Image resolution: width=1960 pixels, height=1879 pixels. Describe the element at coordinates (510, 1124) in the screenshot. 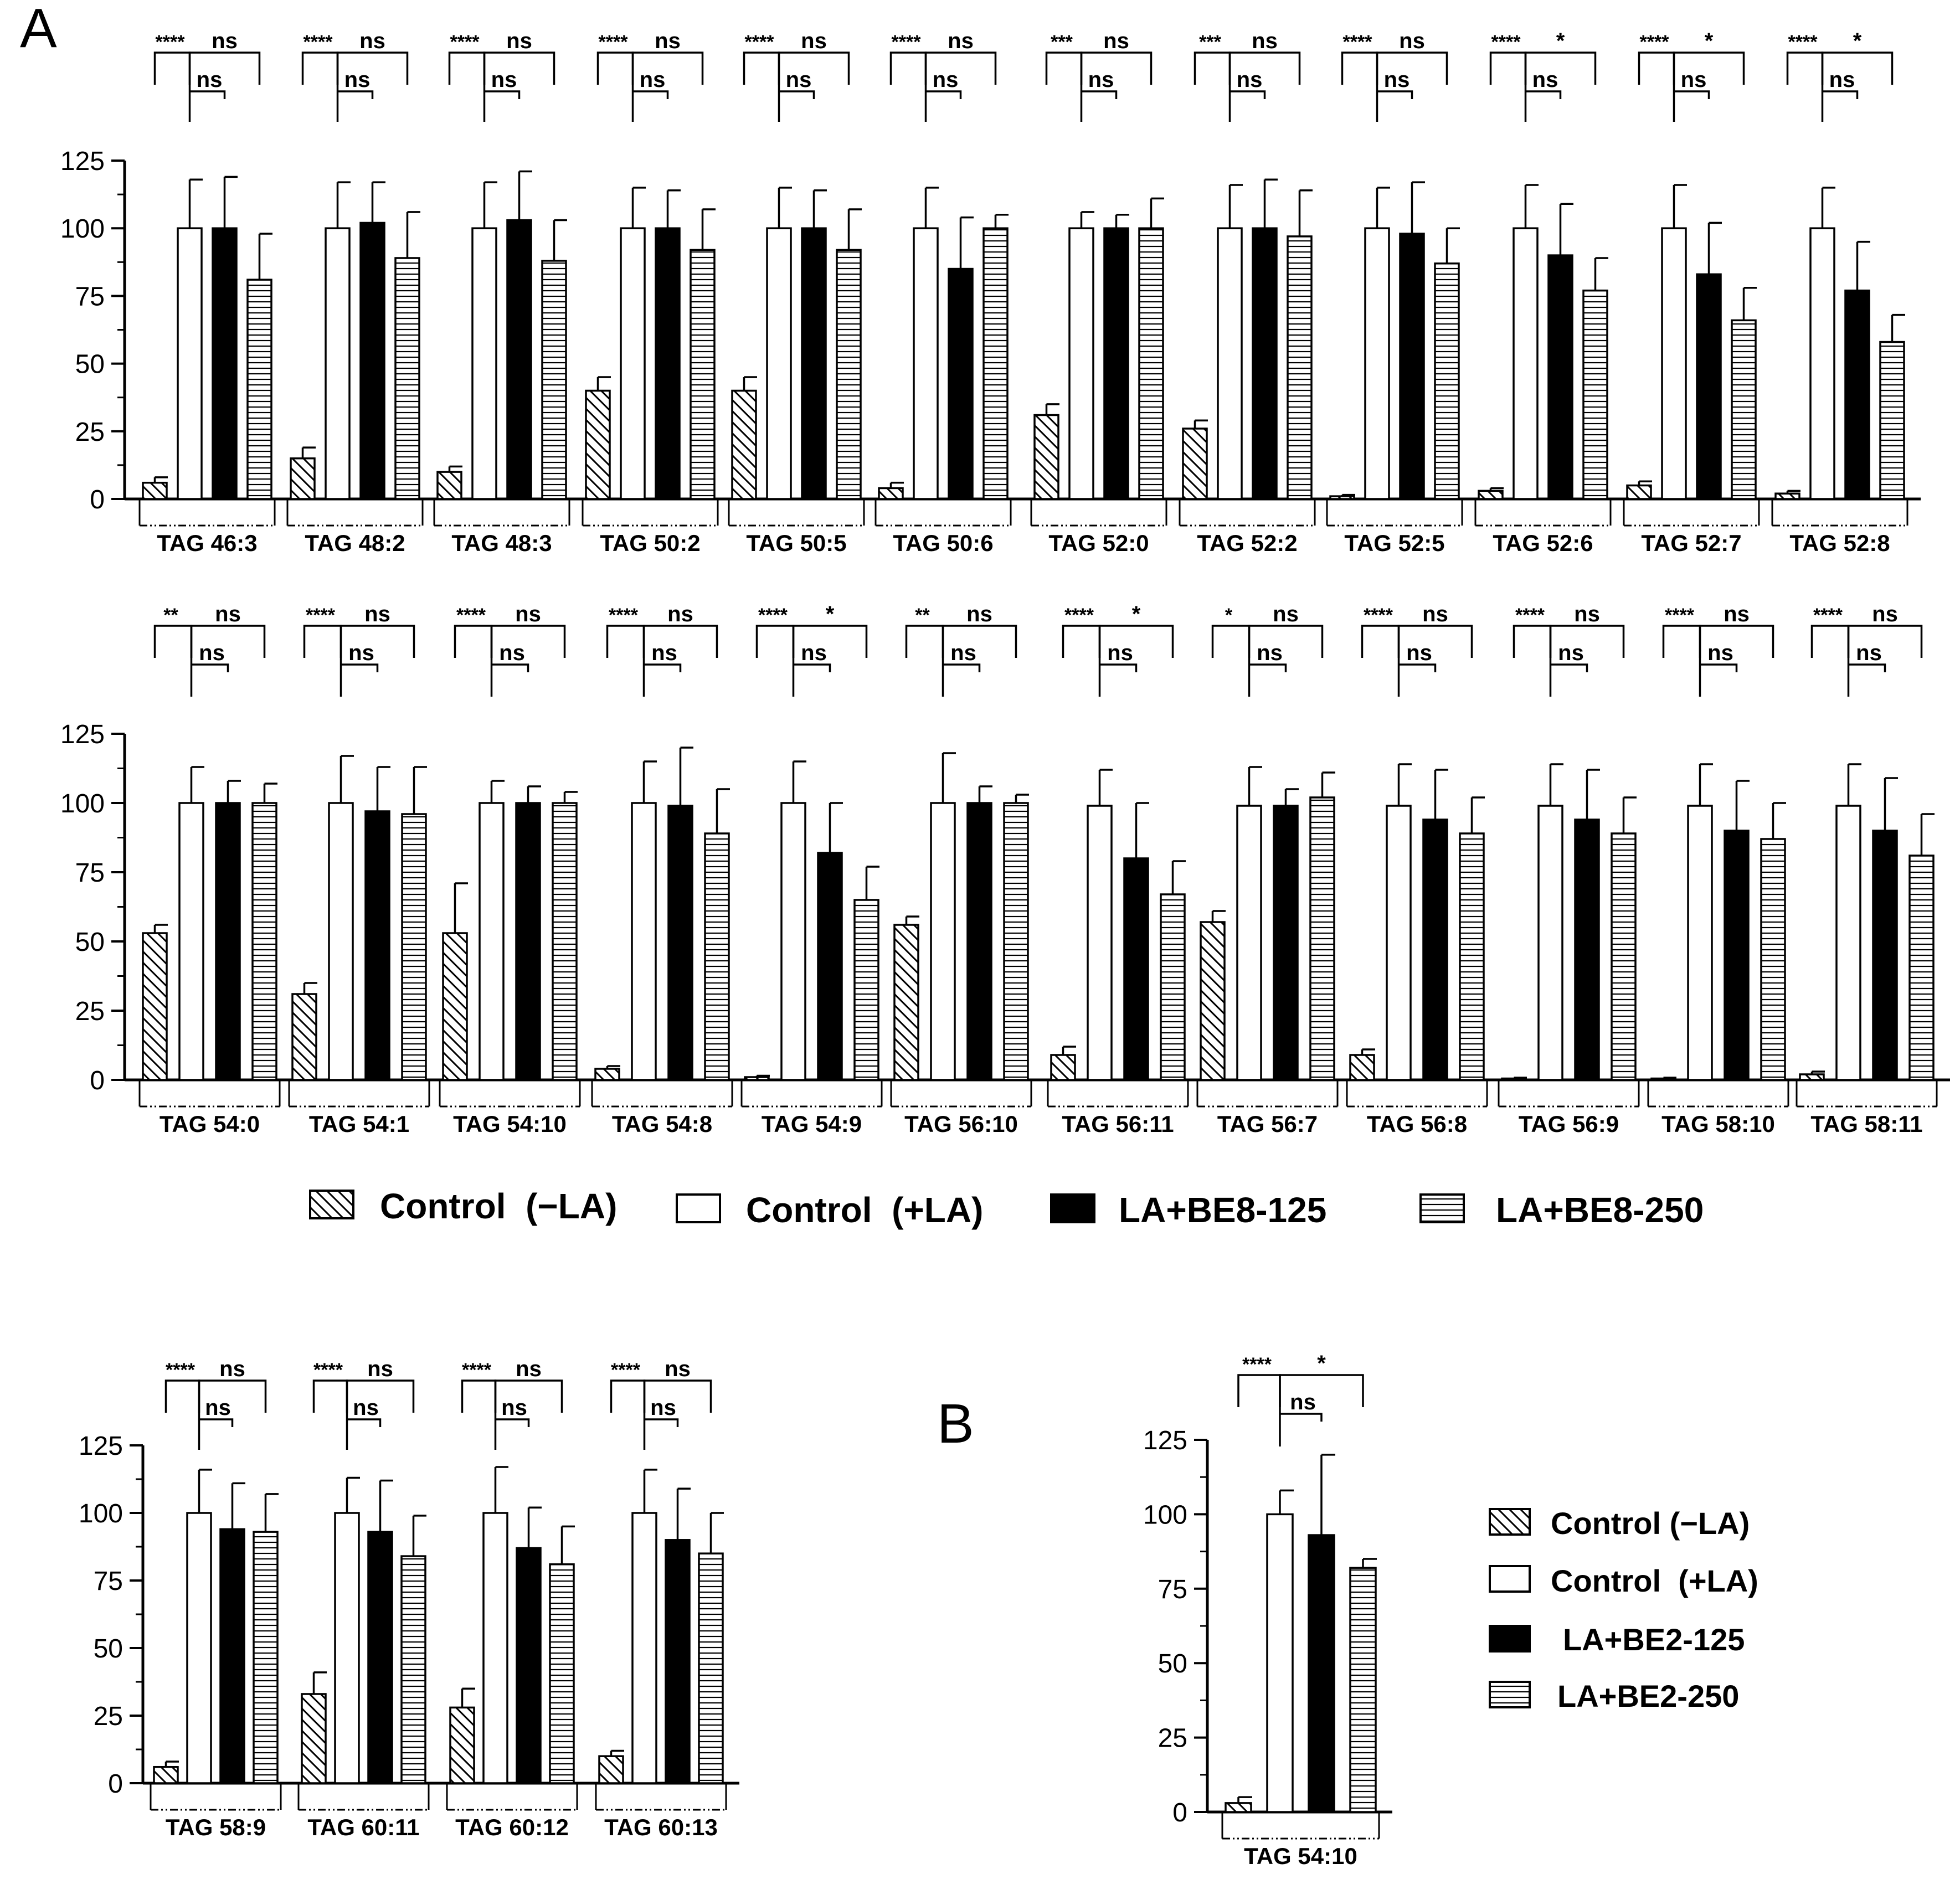

I see `group-label: TAG 54:10` at that location.